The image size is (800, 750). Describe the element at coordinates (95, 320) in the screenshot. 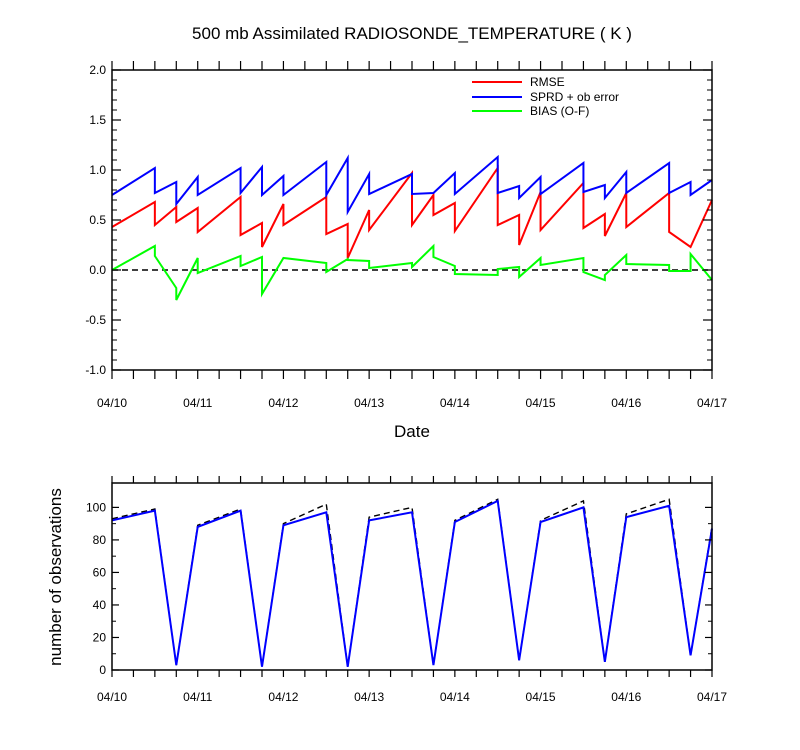

I see `y-tick-label: -0.5` at that location.